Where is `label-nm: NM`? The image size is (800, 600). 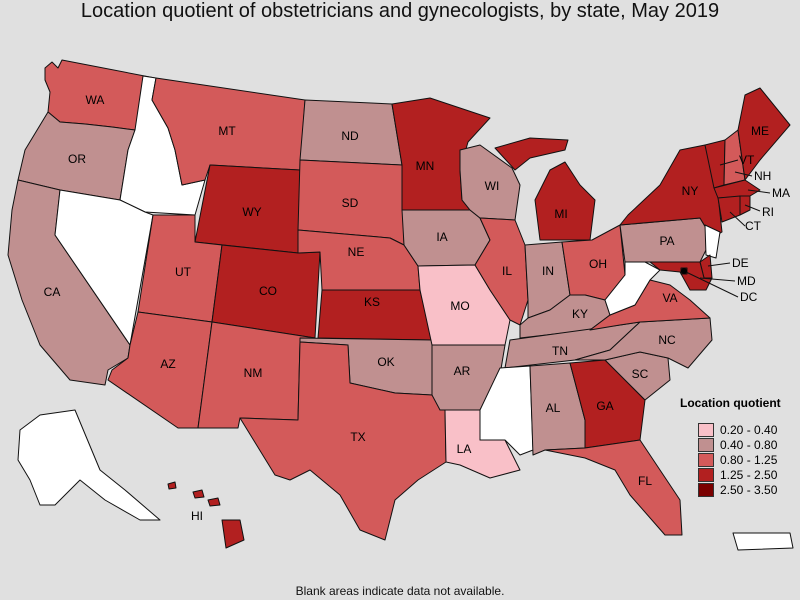
label-nm: NM is located at coordinates (253, 373).